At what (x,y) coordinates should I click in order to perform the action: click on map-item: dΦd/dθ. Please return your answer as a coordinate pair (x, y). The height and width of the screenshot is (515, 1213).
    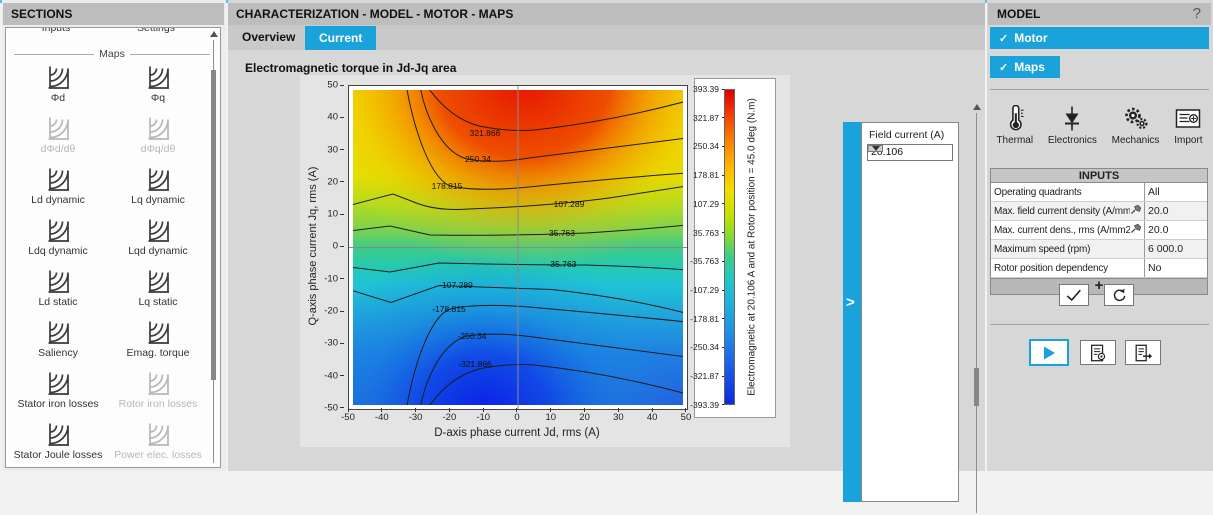
    Looking at the image, I should click on (58, 141).